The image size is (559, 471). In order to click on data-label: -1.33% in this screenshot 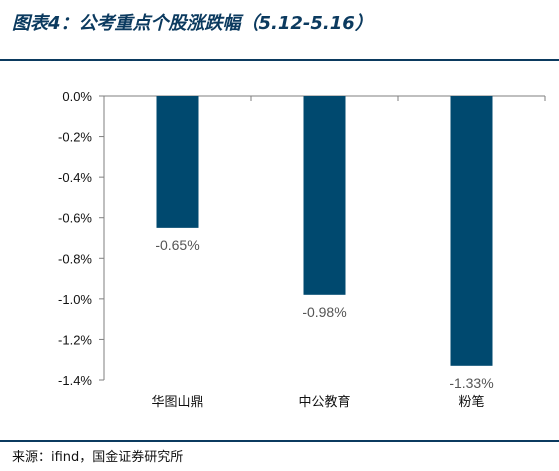, I will do `click(471, 383)`.